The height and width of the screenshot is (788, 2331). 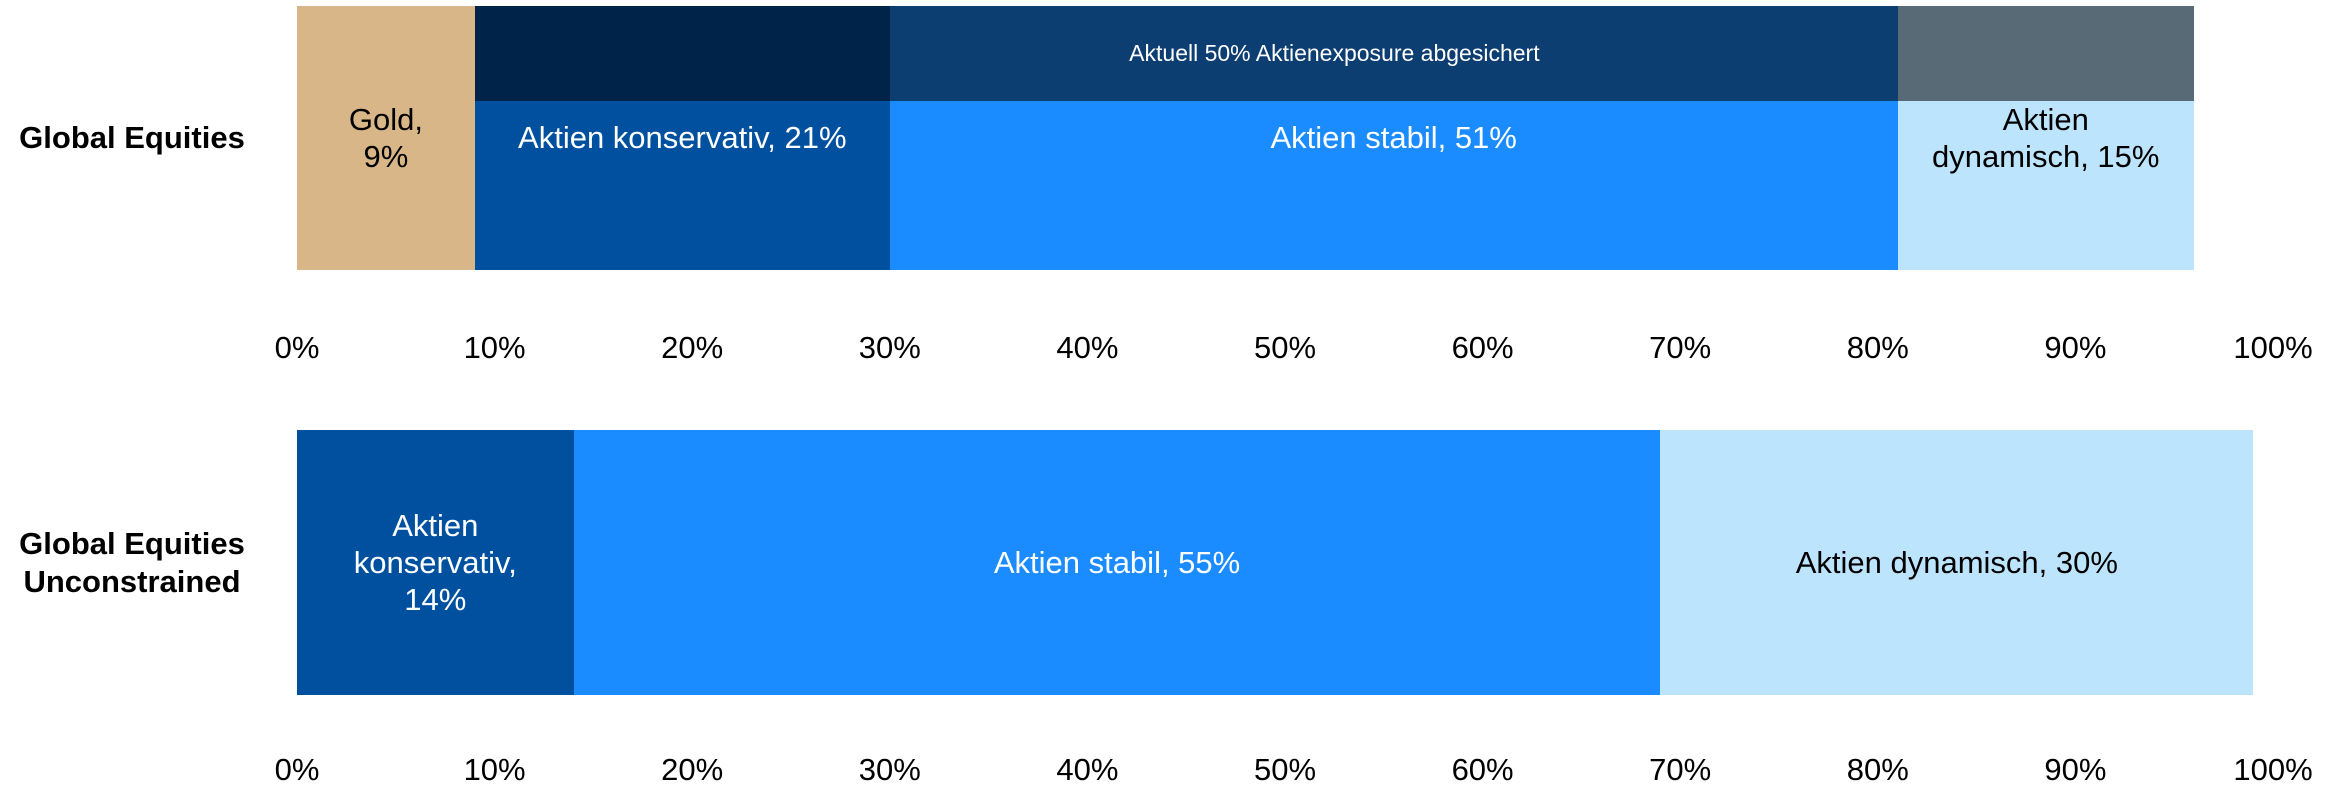 I want to click on annotation: Aktuell 50% Aktienexposure abgesichert, so click(x=1334, y=53).